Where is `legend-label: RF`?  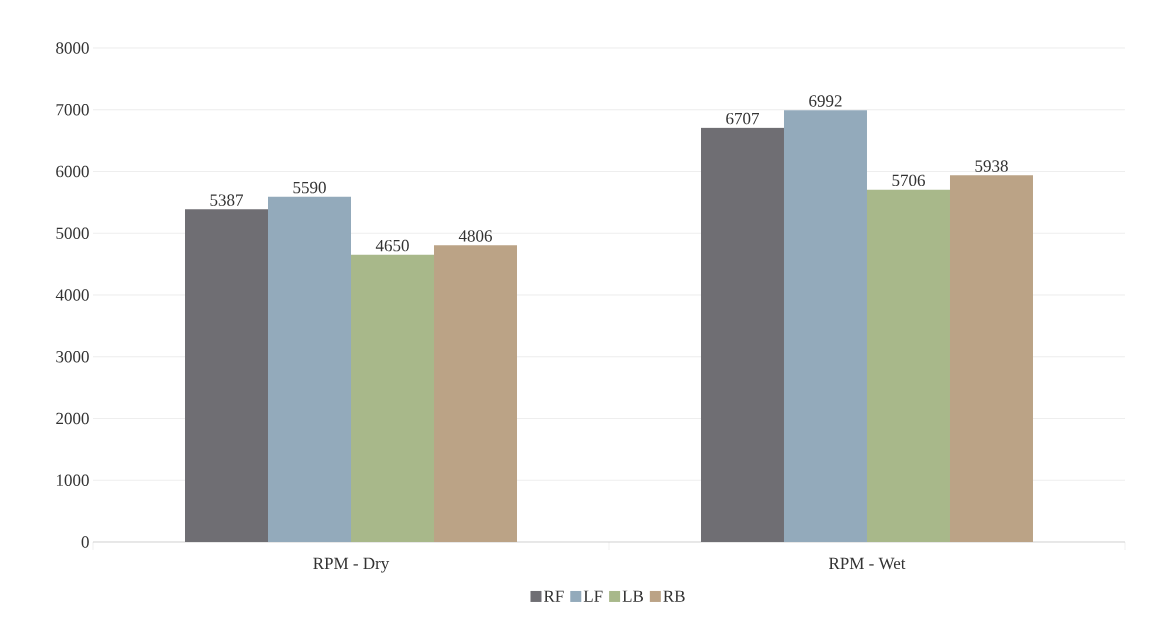
legend-label: RF is located at coordinates (553, 596).